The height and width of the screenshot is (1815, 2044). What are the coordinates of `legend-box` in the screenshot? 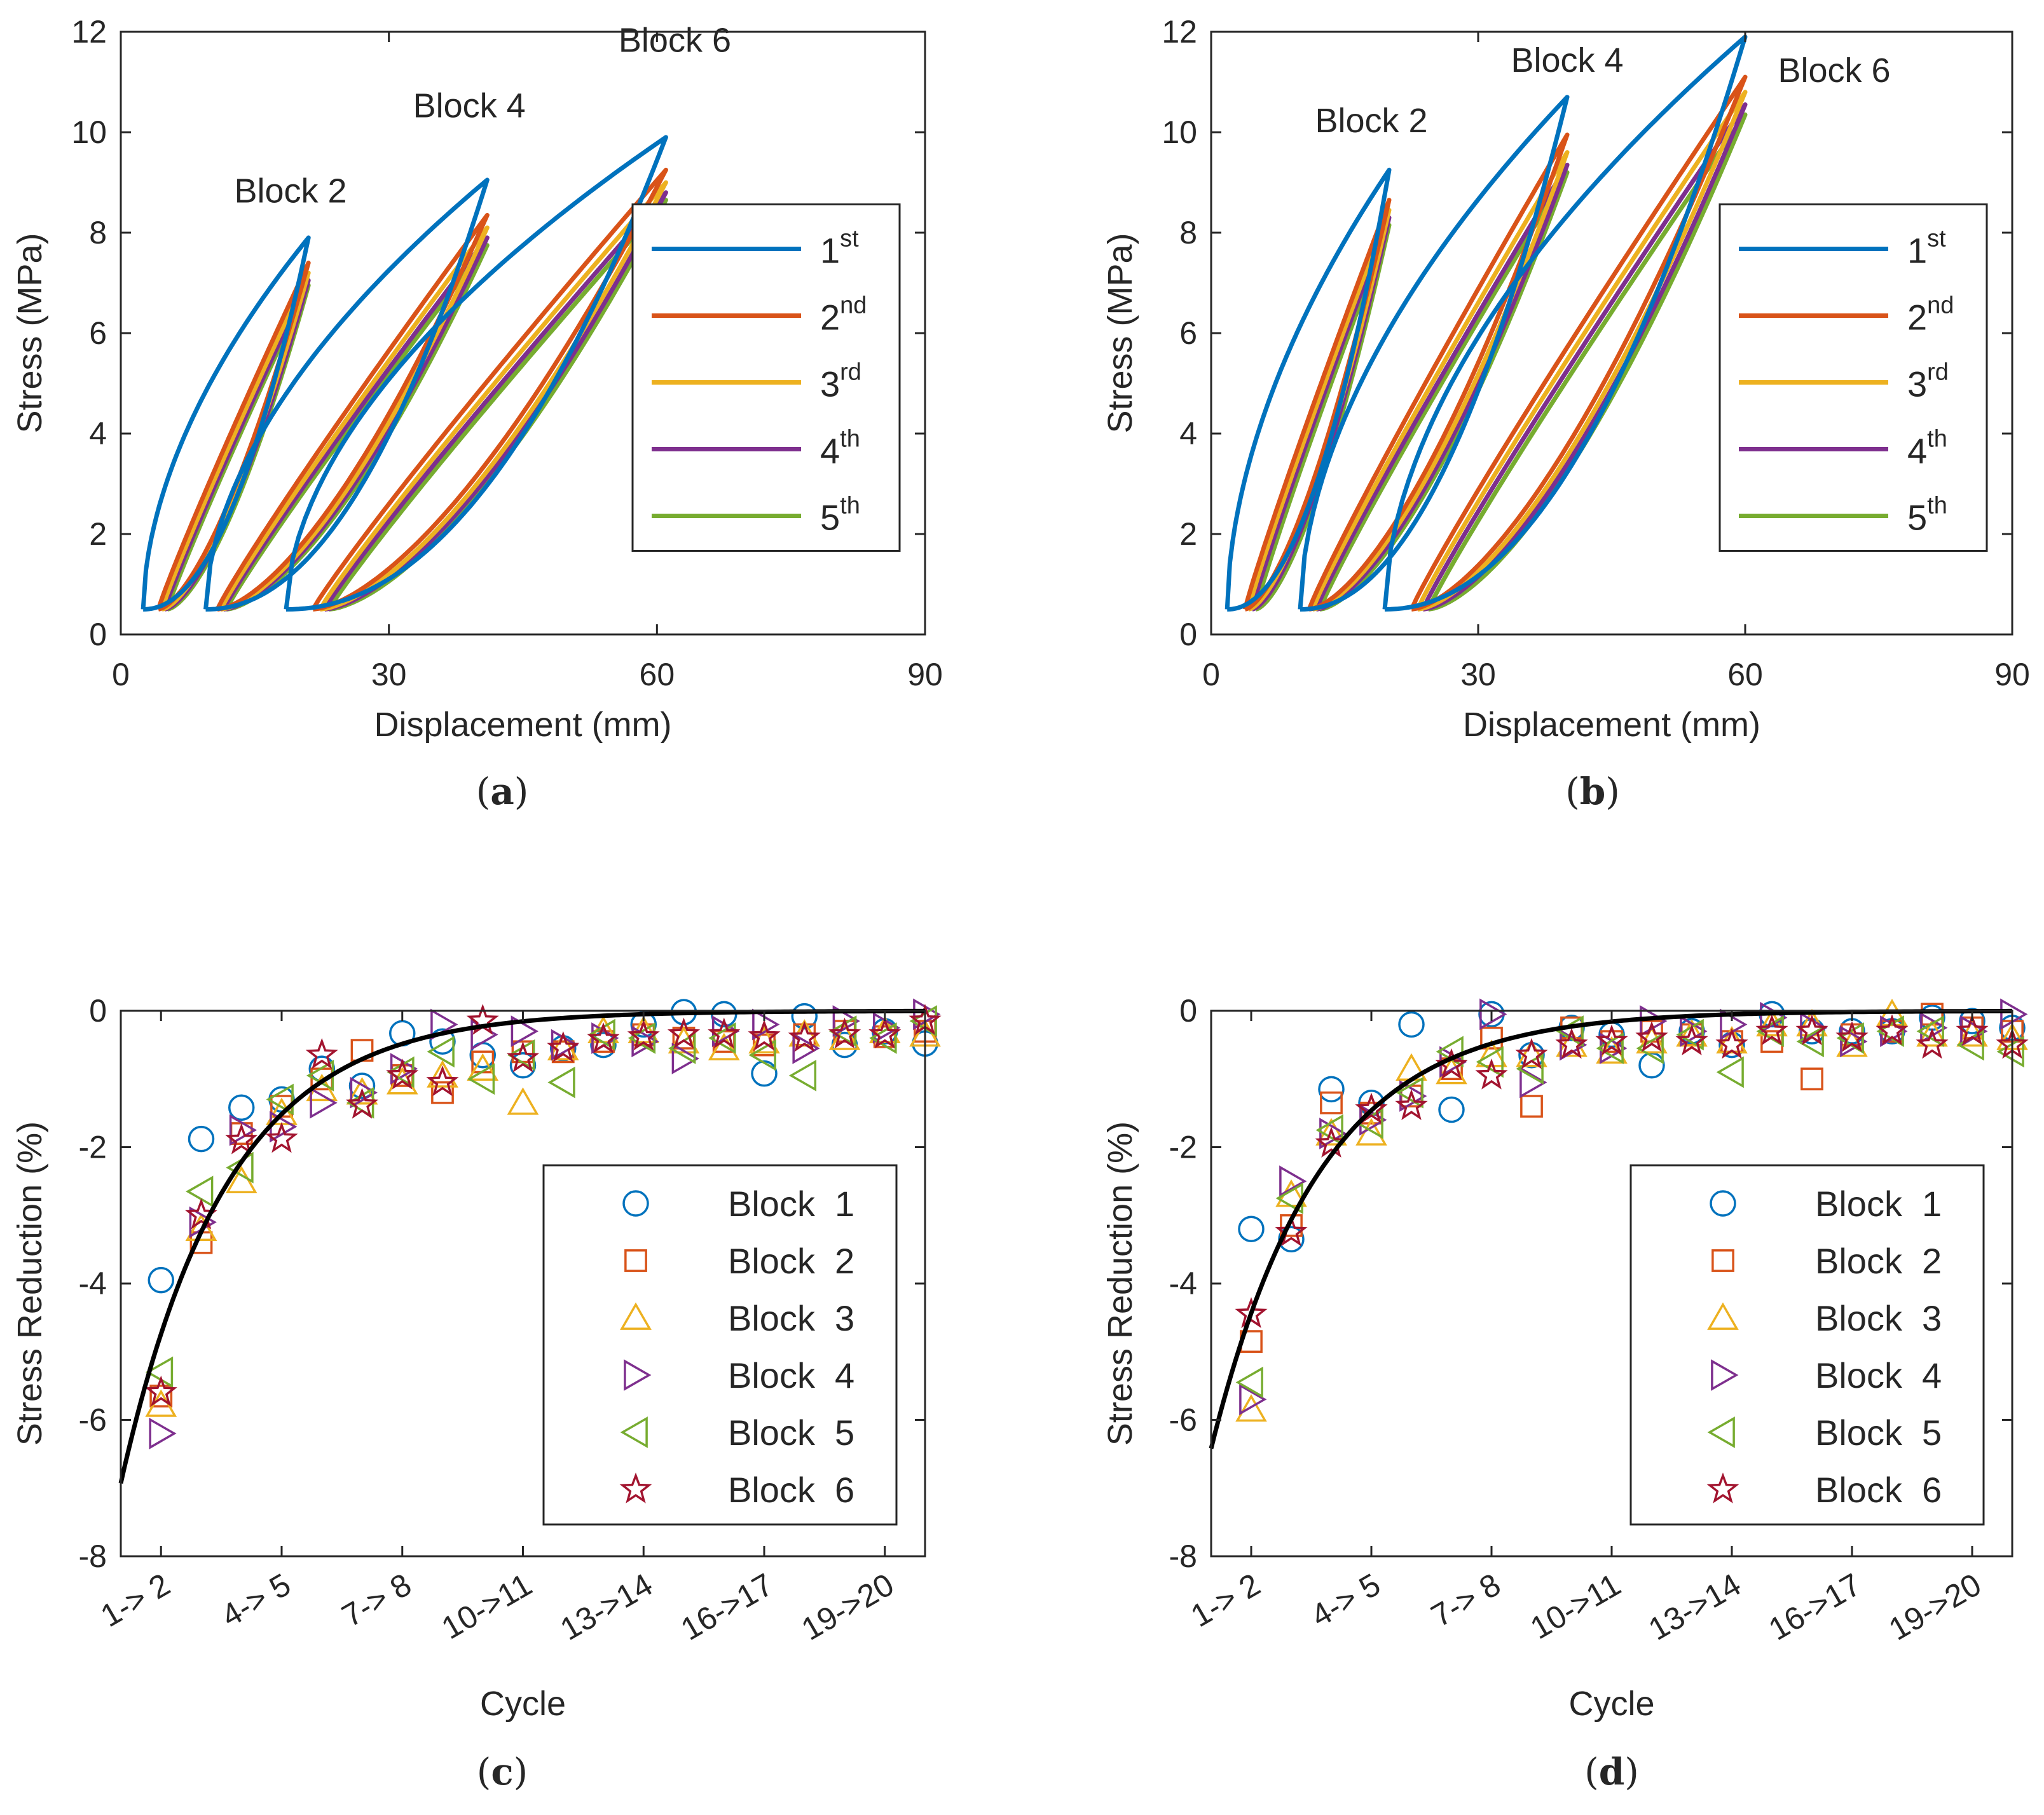 It's located at (766, 377).